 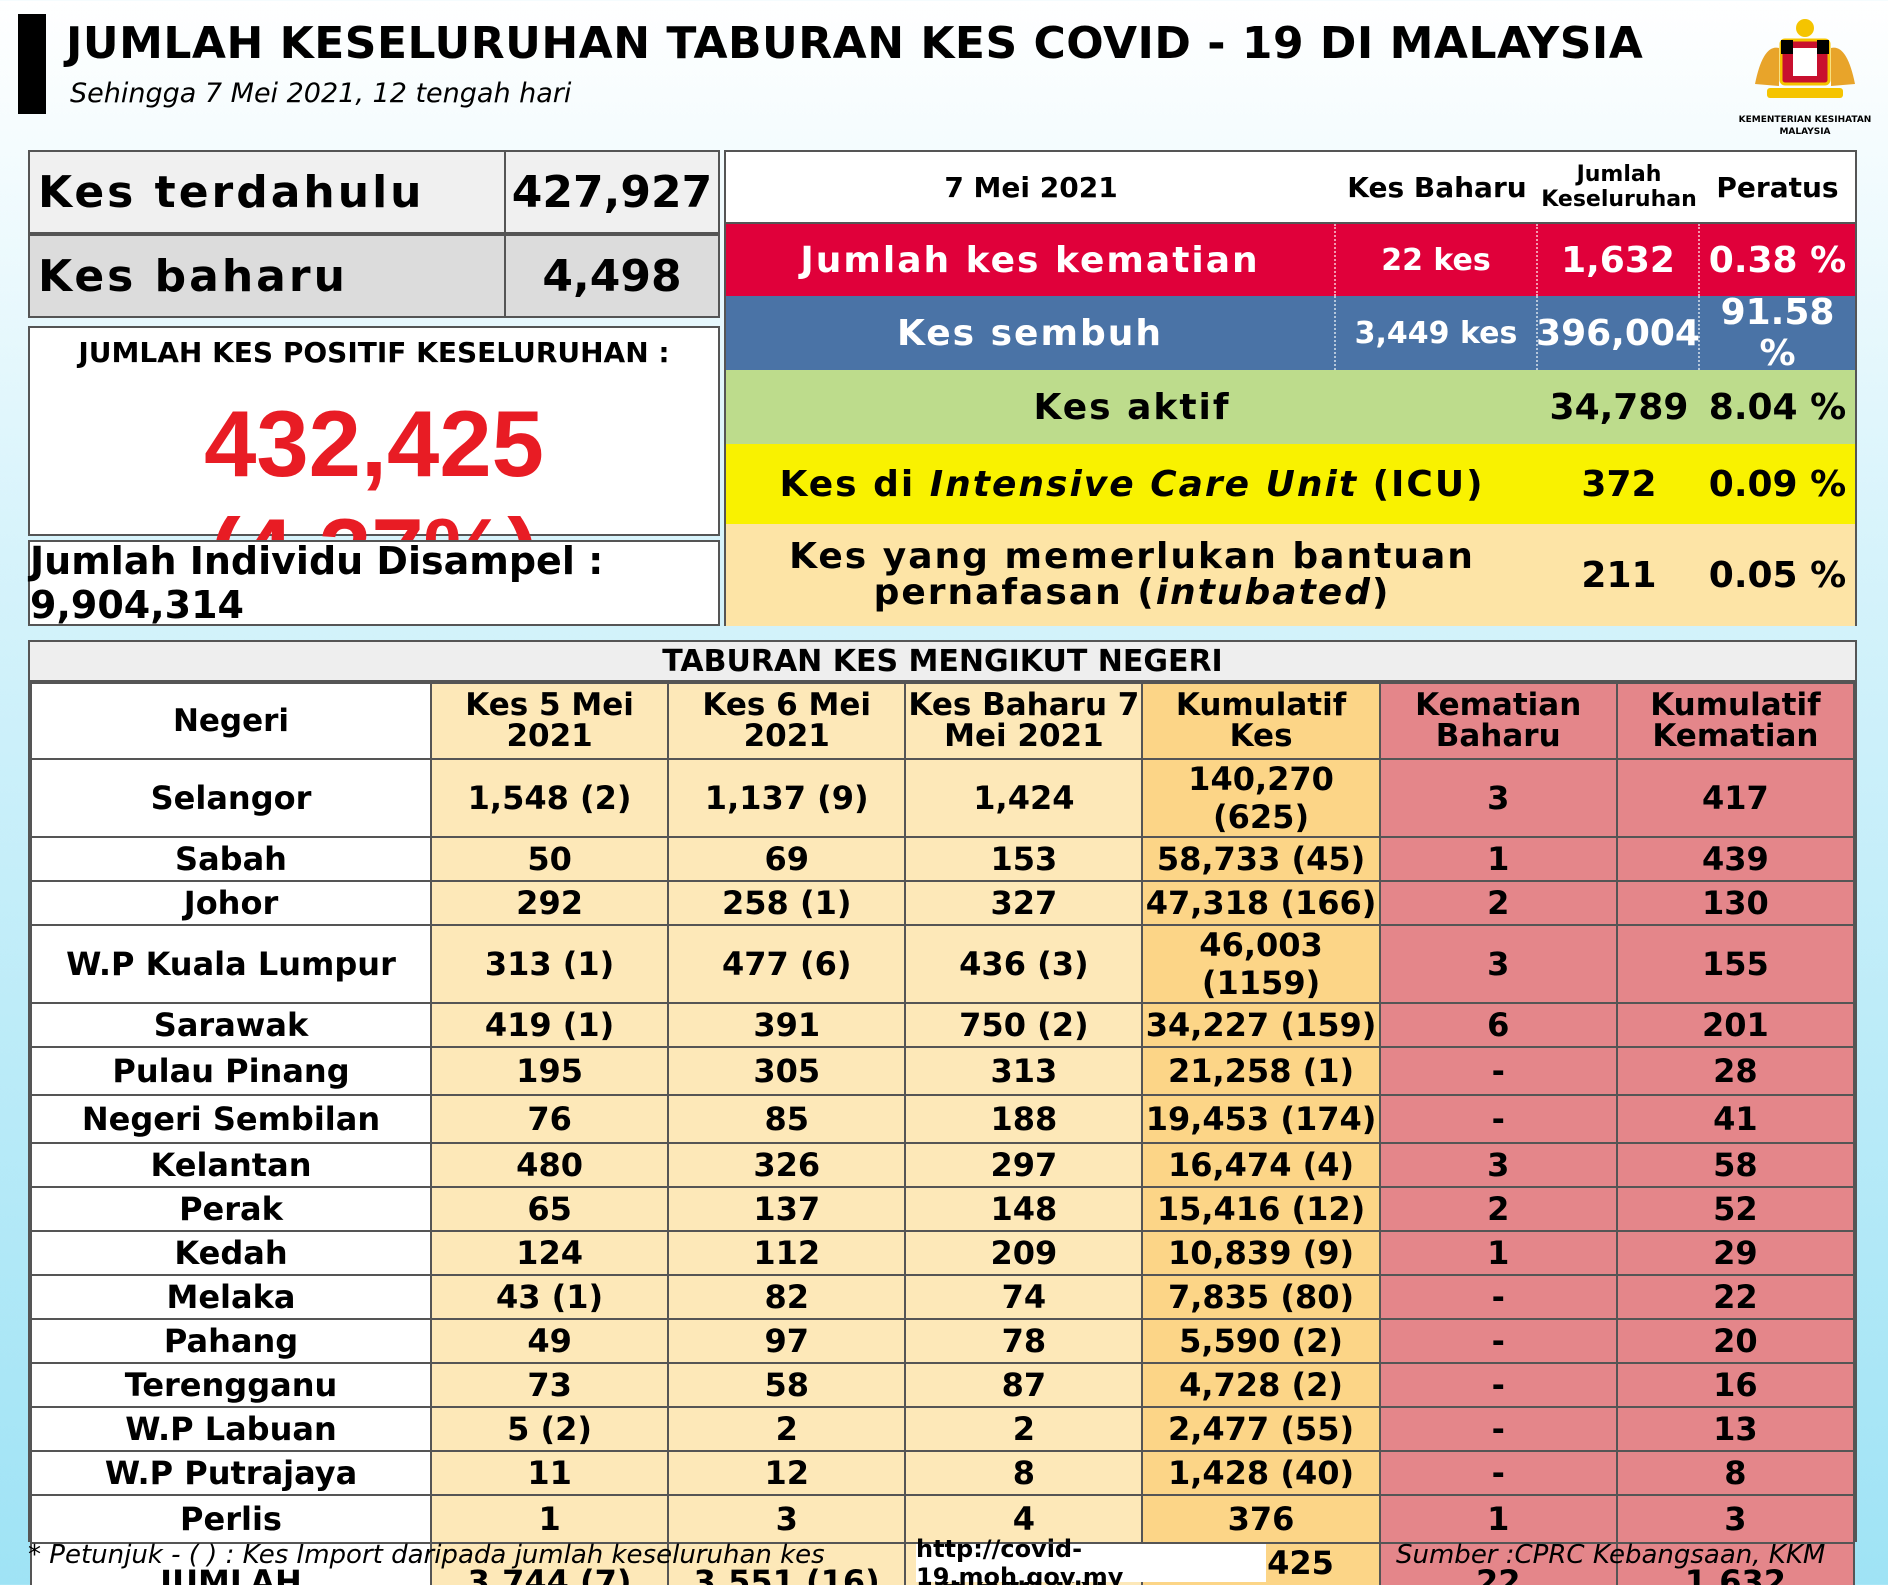 What do you see at coordinates (549, 1165) in the screenshot?
I see `cell-cases-5-may: 480` at bounding box center [549, 1165].